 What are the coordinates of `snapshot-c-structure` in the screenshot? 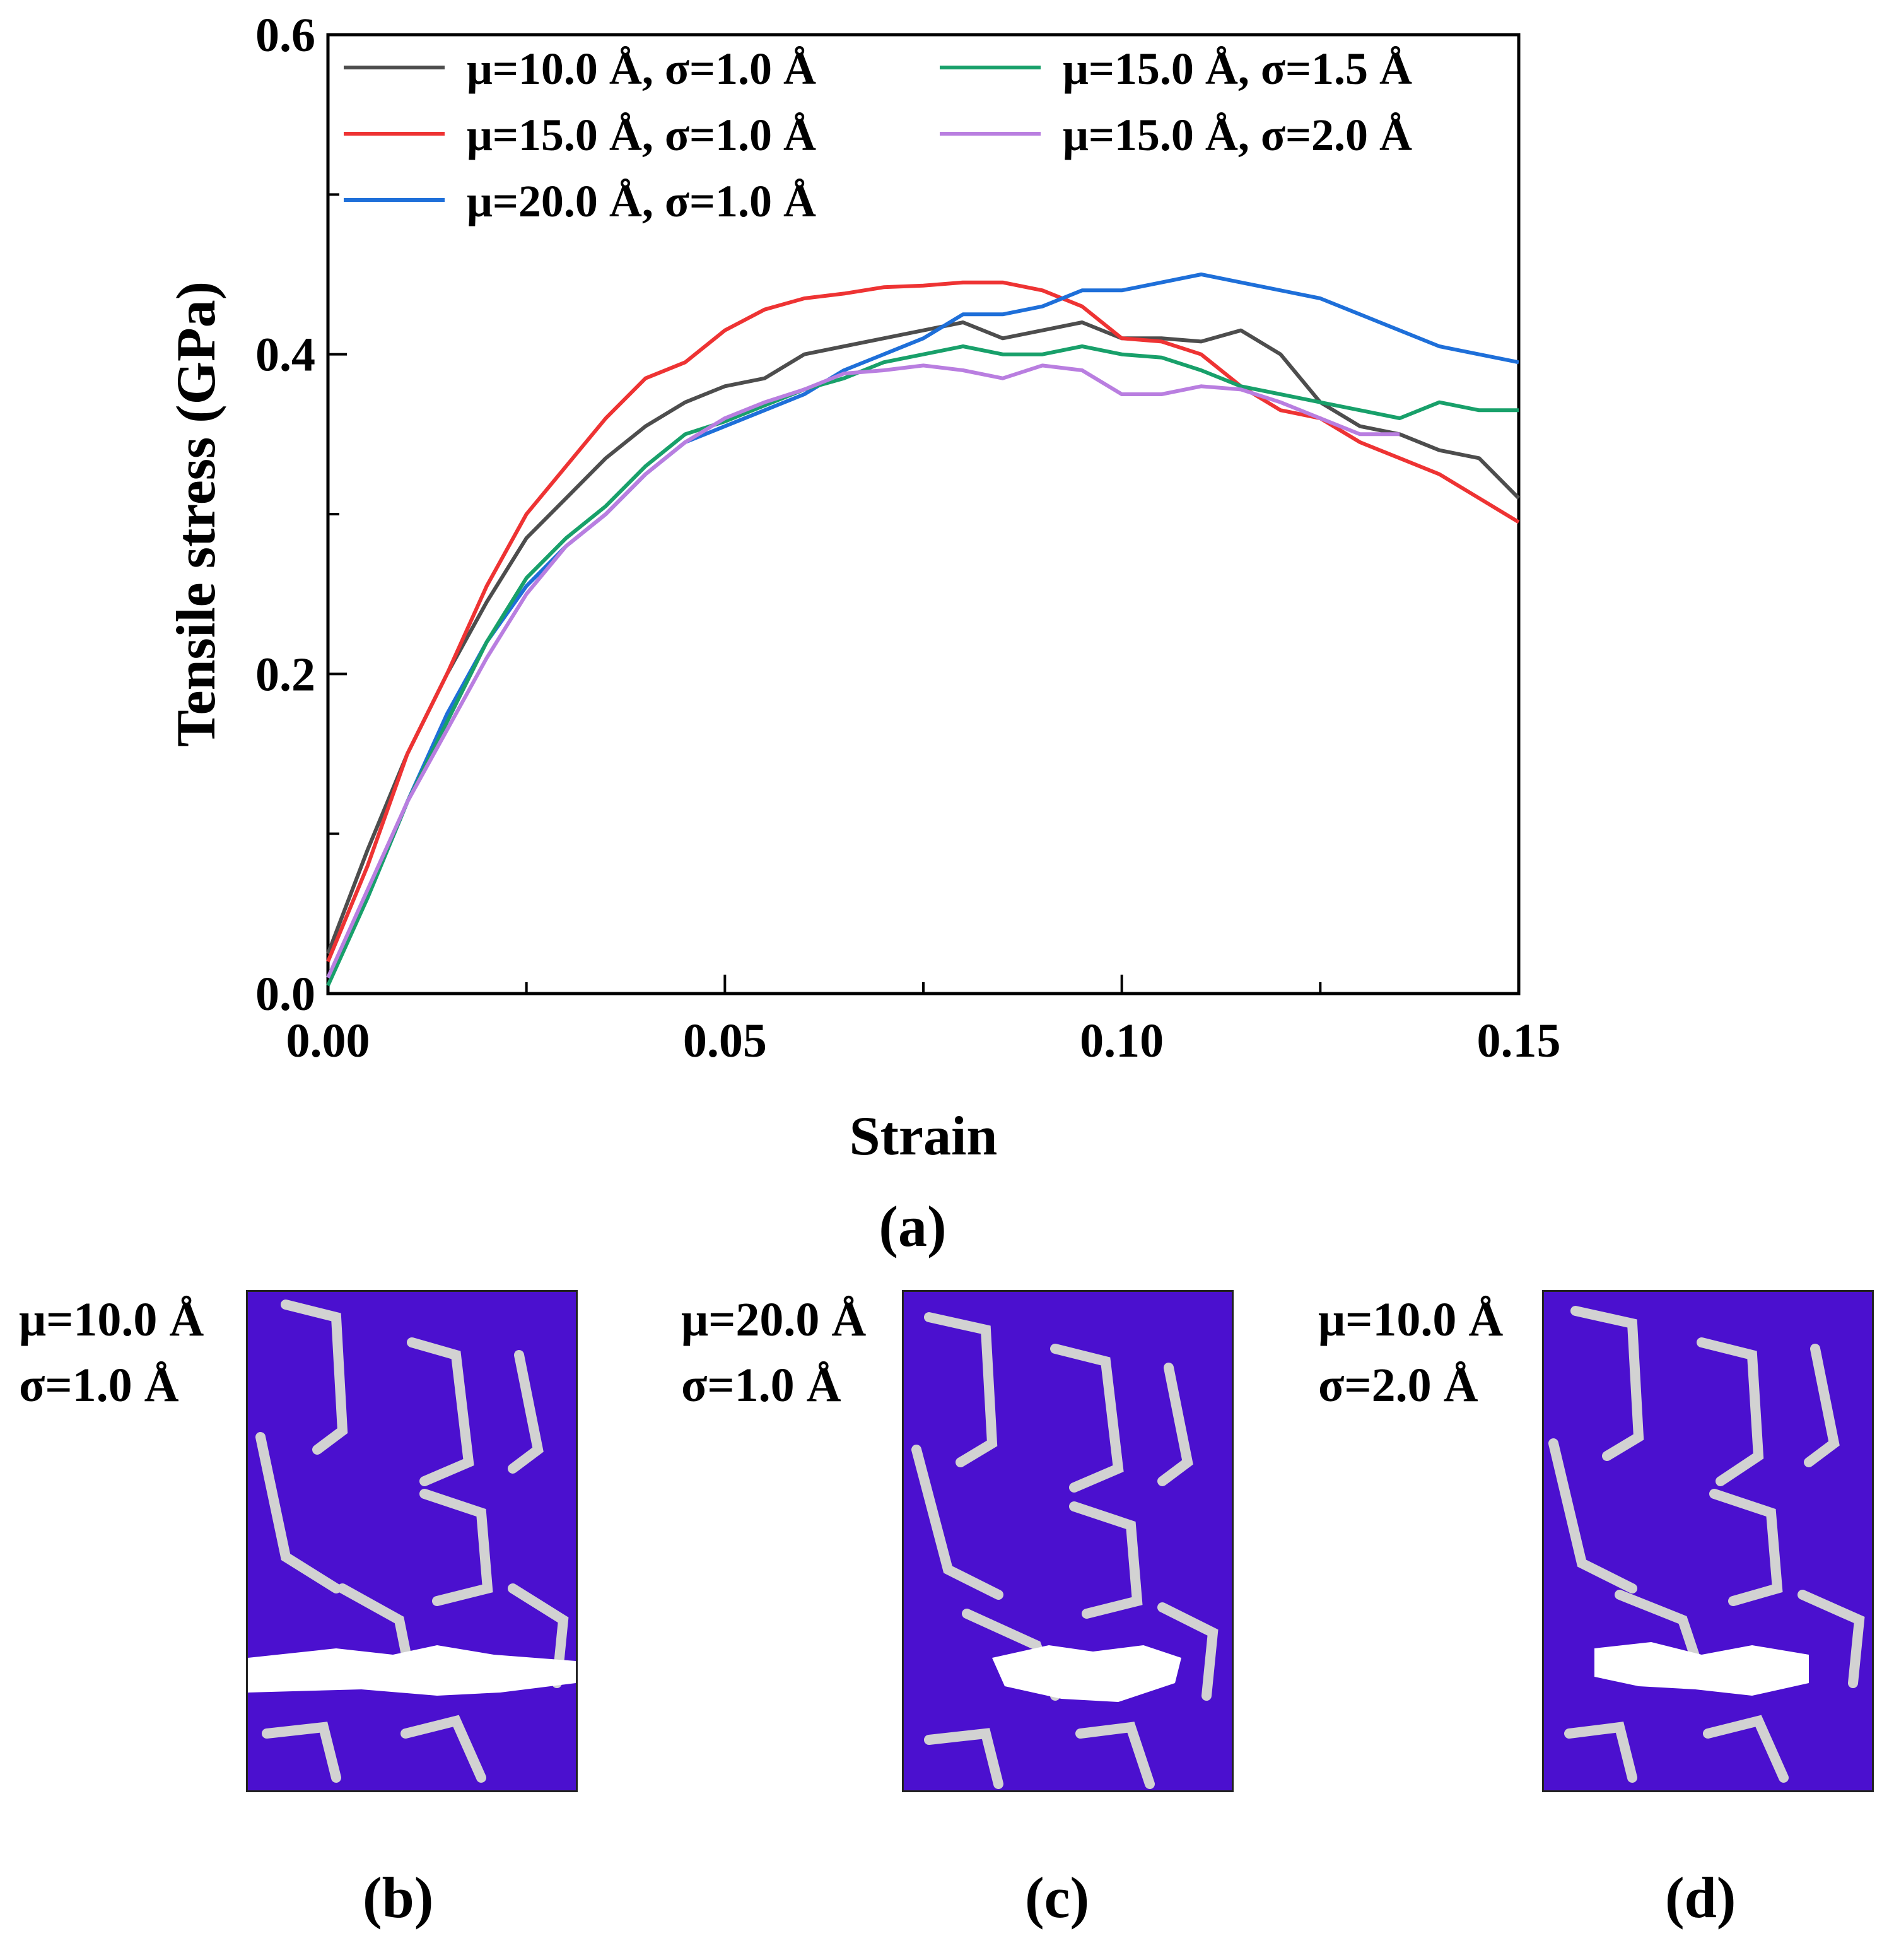 It's located at (1065, 1551).